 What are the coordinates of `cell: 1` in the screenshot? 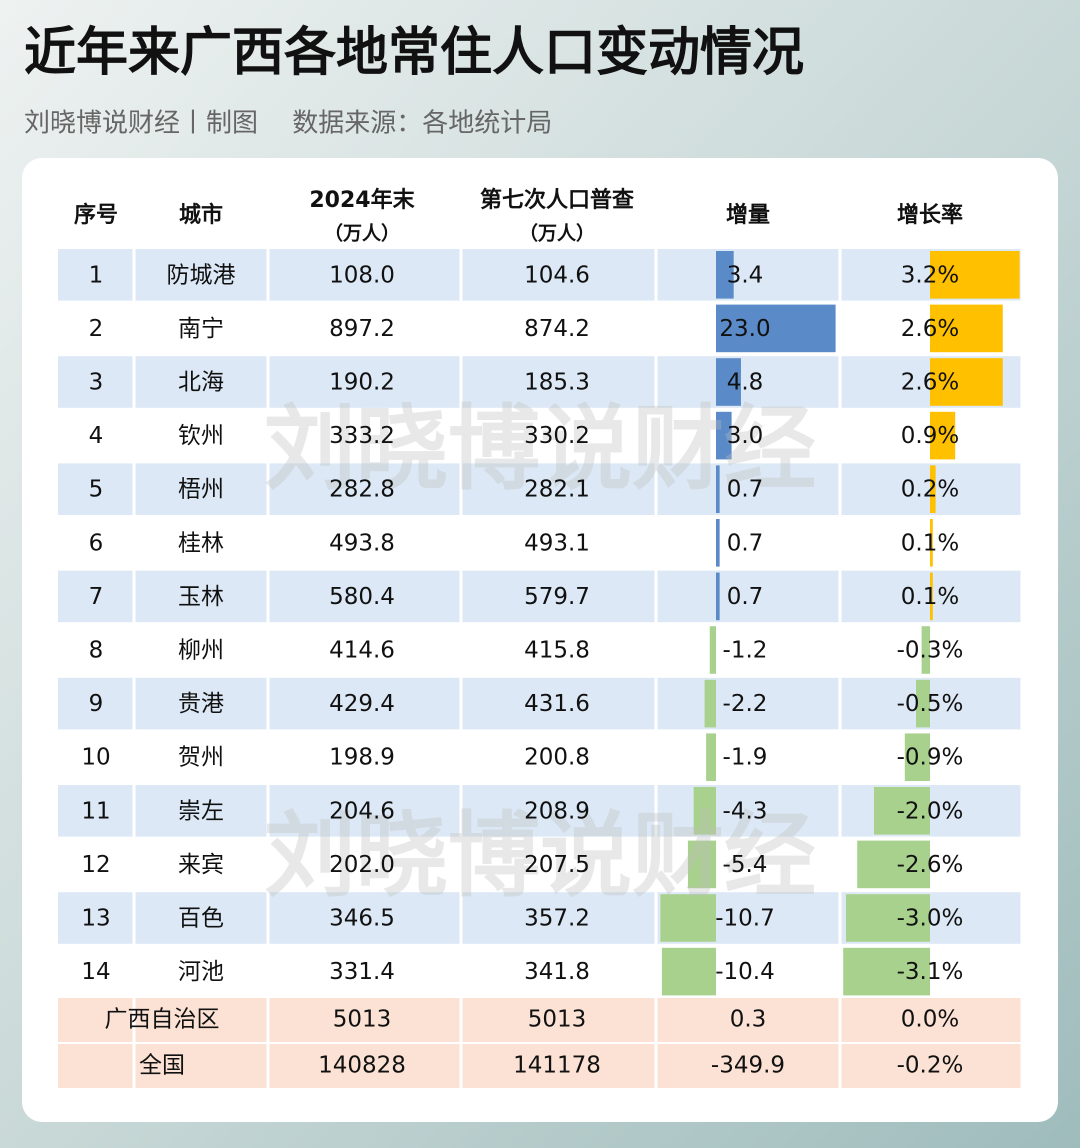 It's located at (96, 275).